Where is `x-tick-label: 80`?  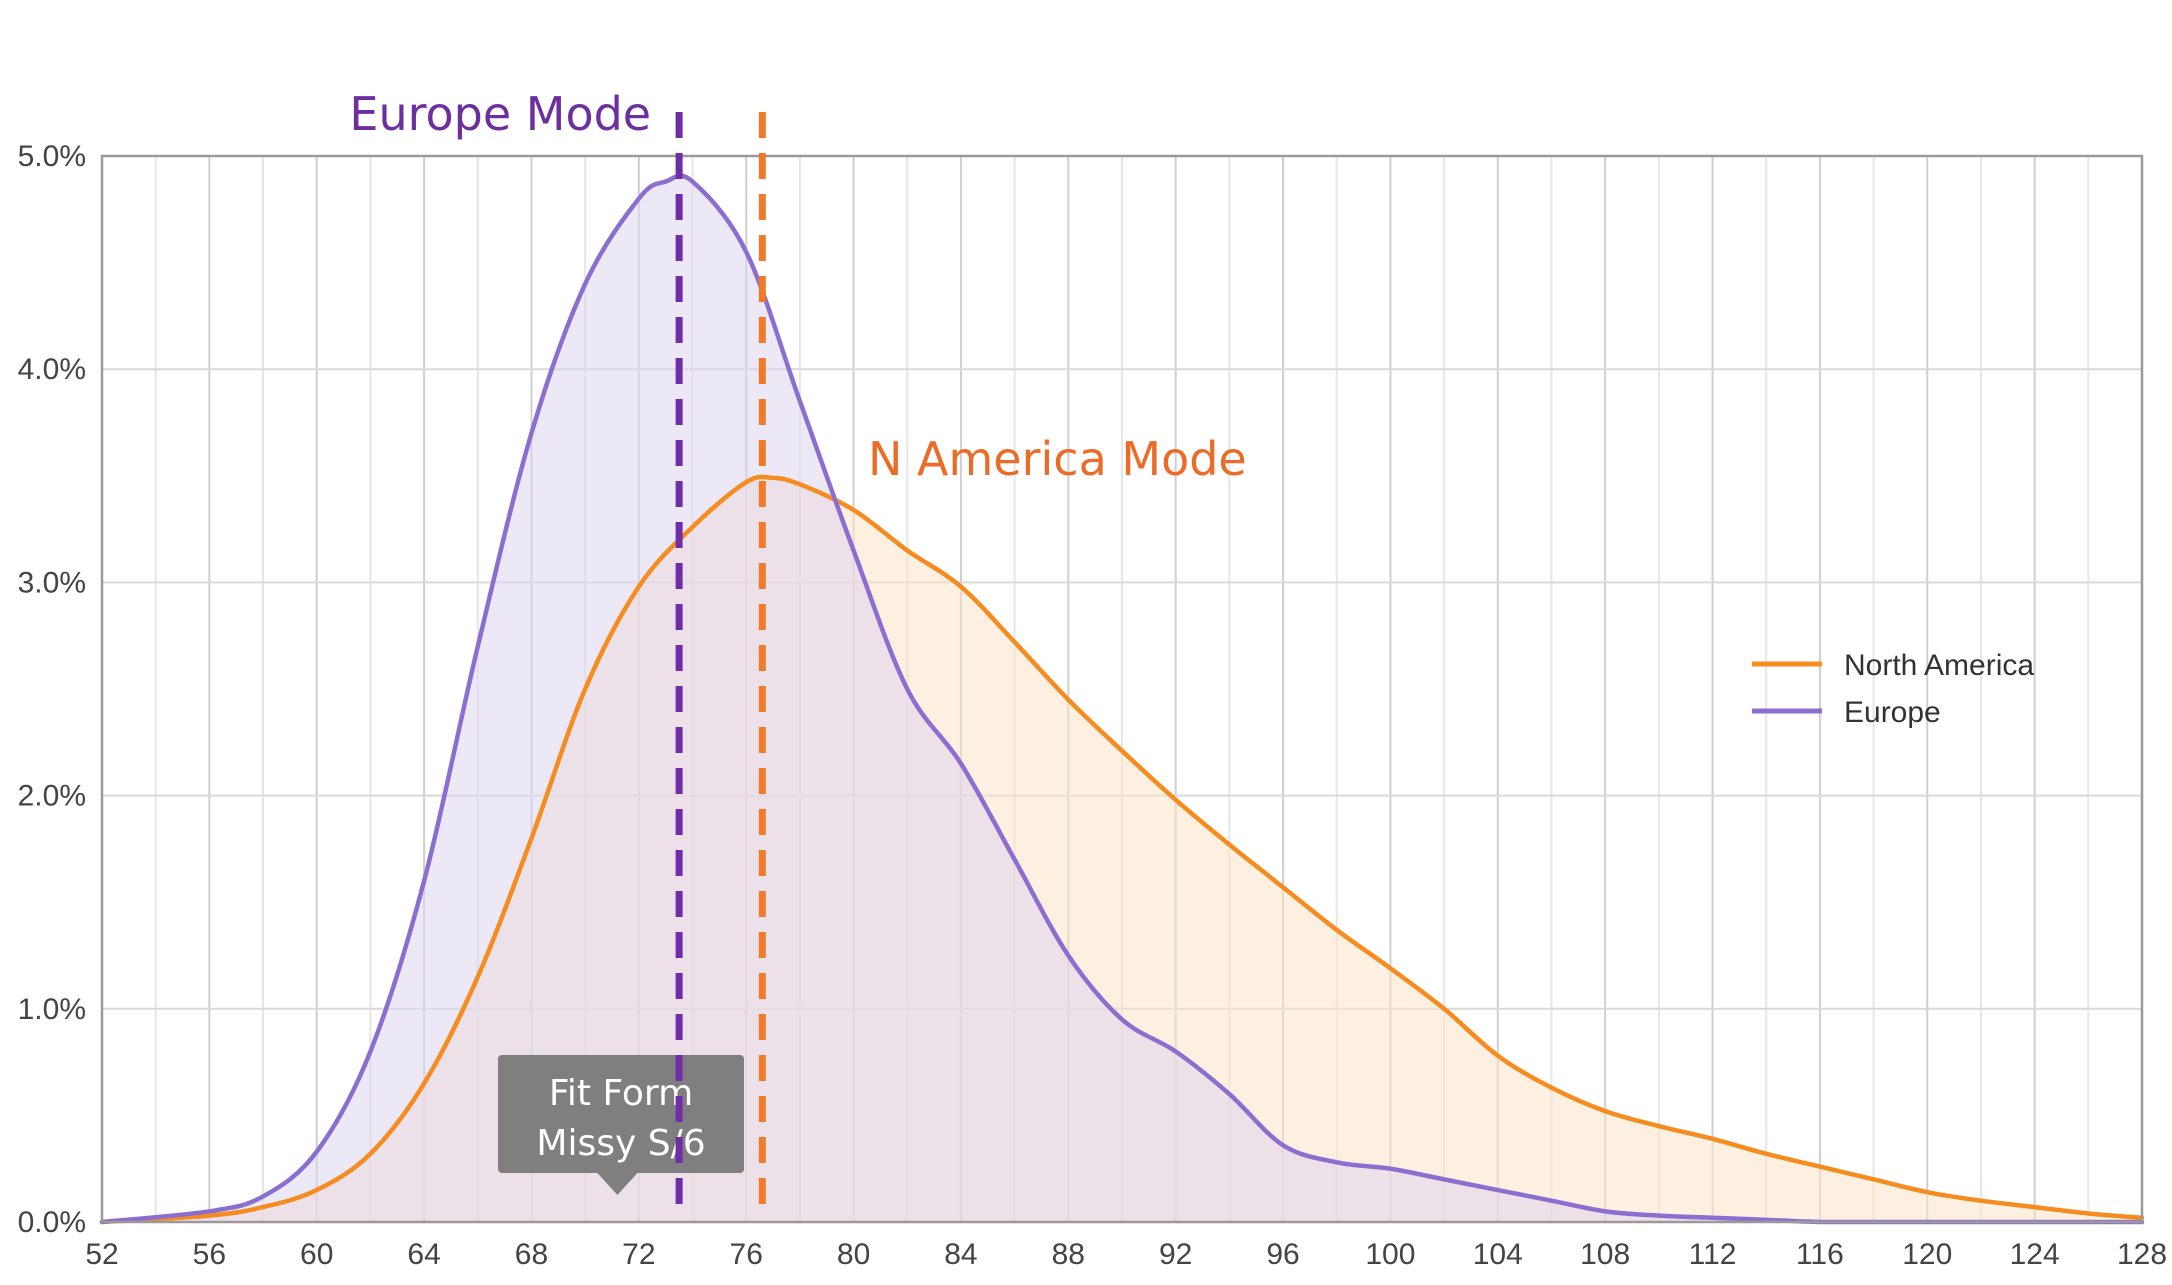 x-tick-label: 80 is located at coordinates (853, 1254).